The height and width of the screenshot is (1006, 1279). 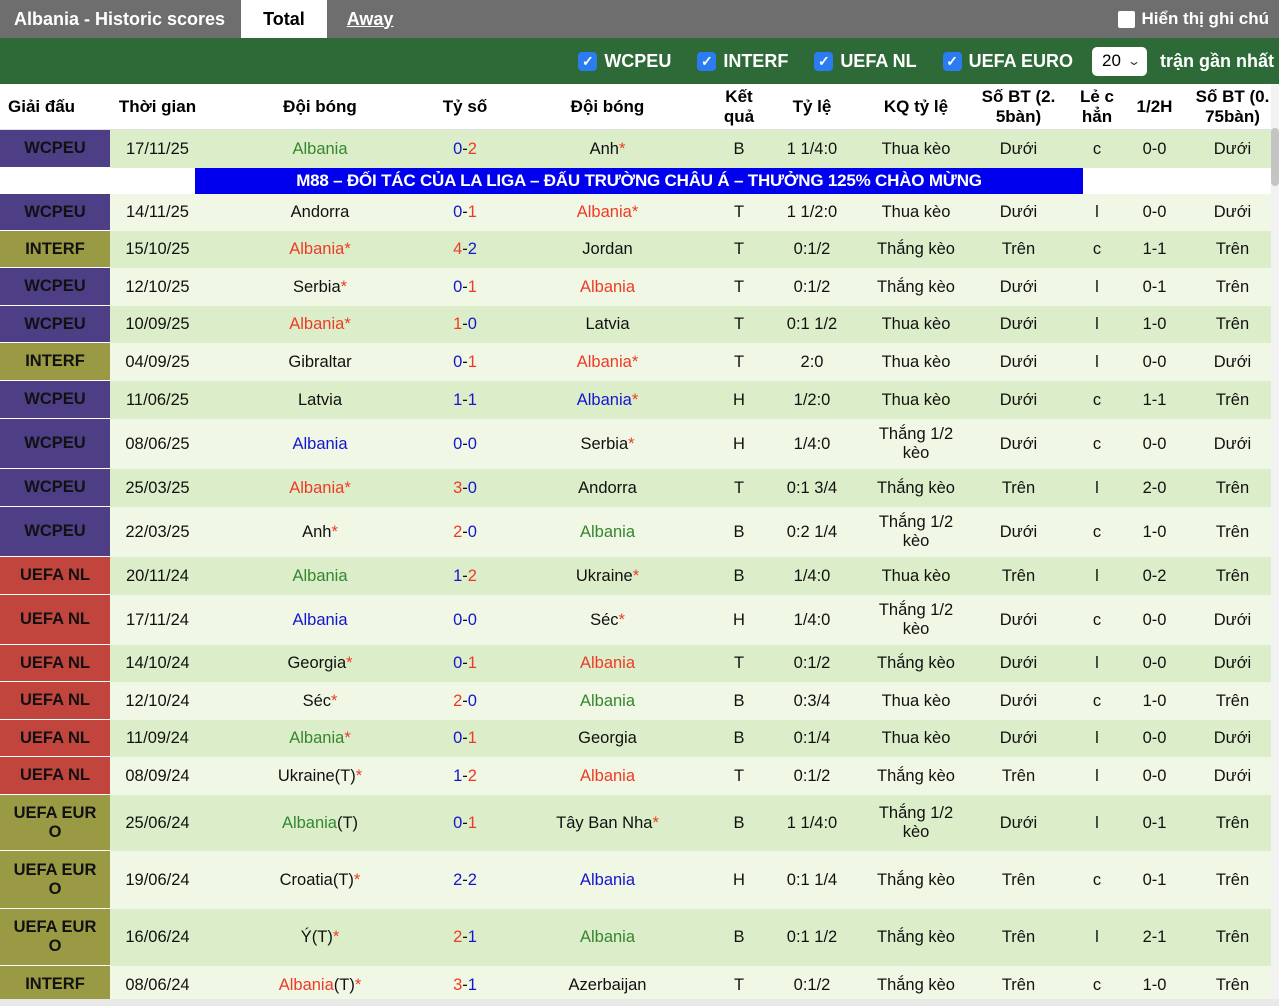 I want to click on header-line: quả, so click(x=739, y=116).